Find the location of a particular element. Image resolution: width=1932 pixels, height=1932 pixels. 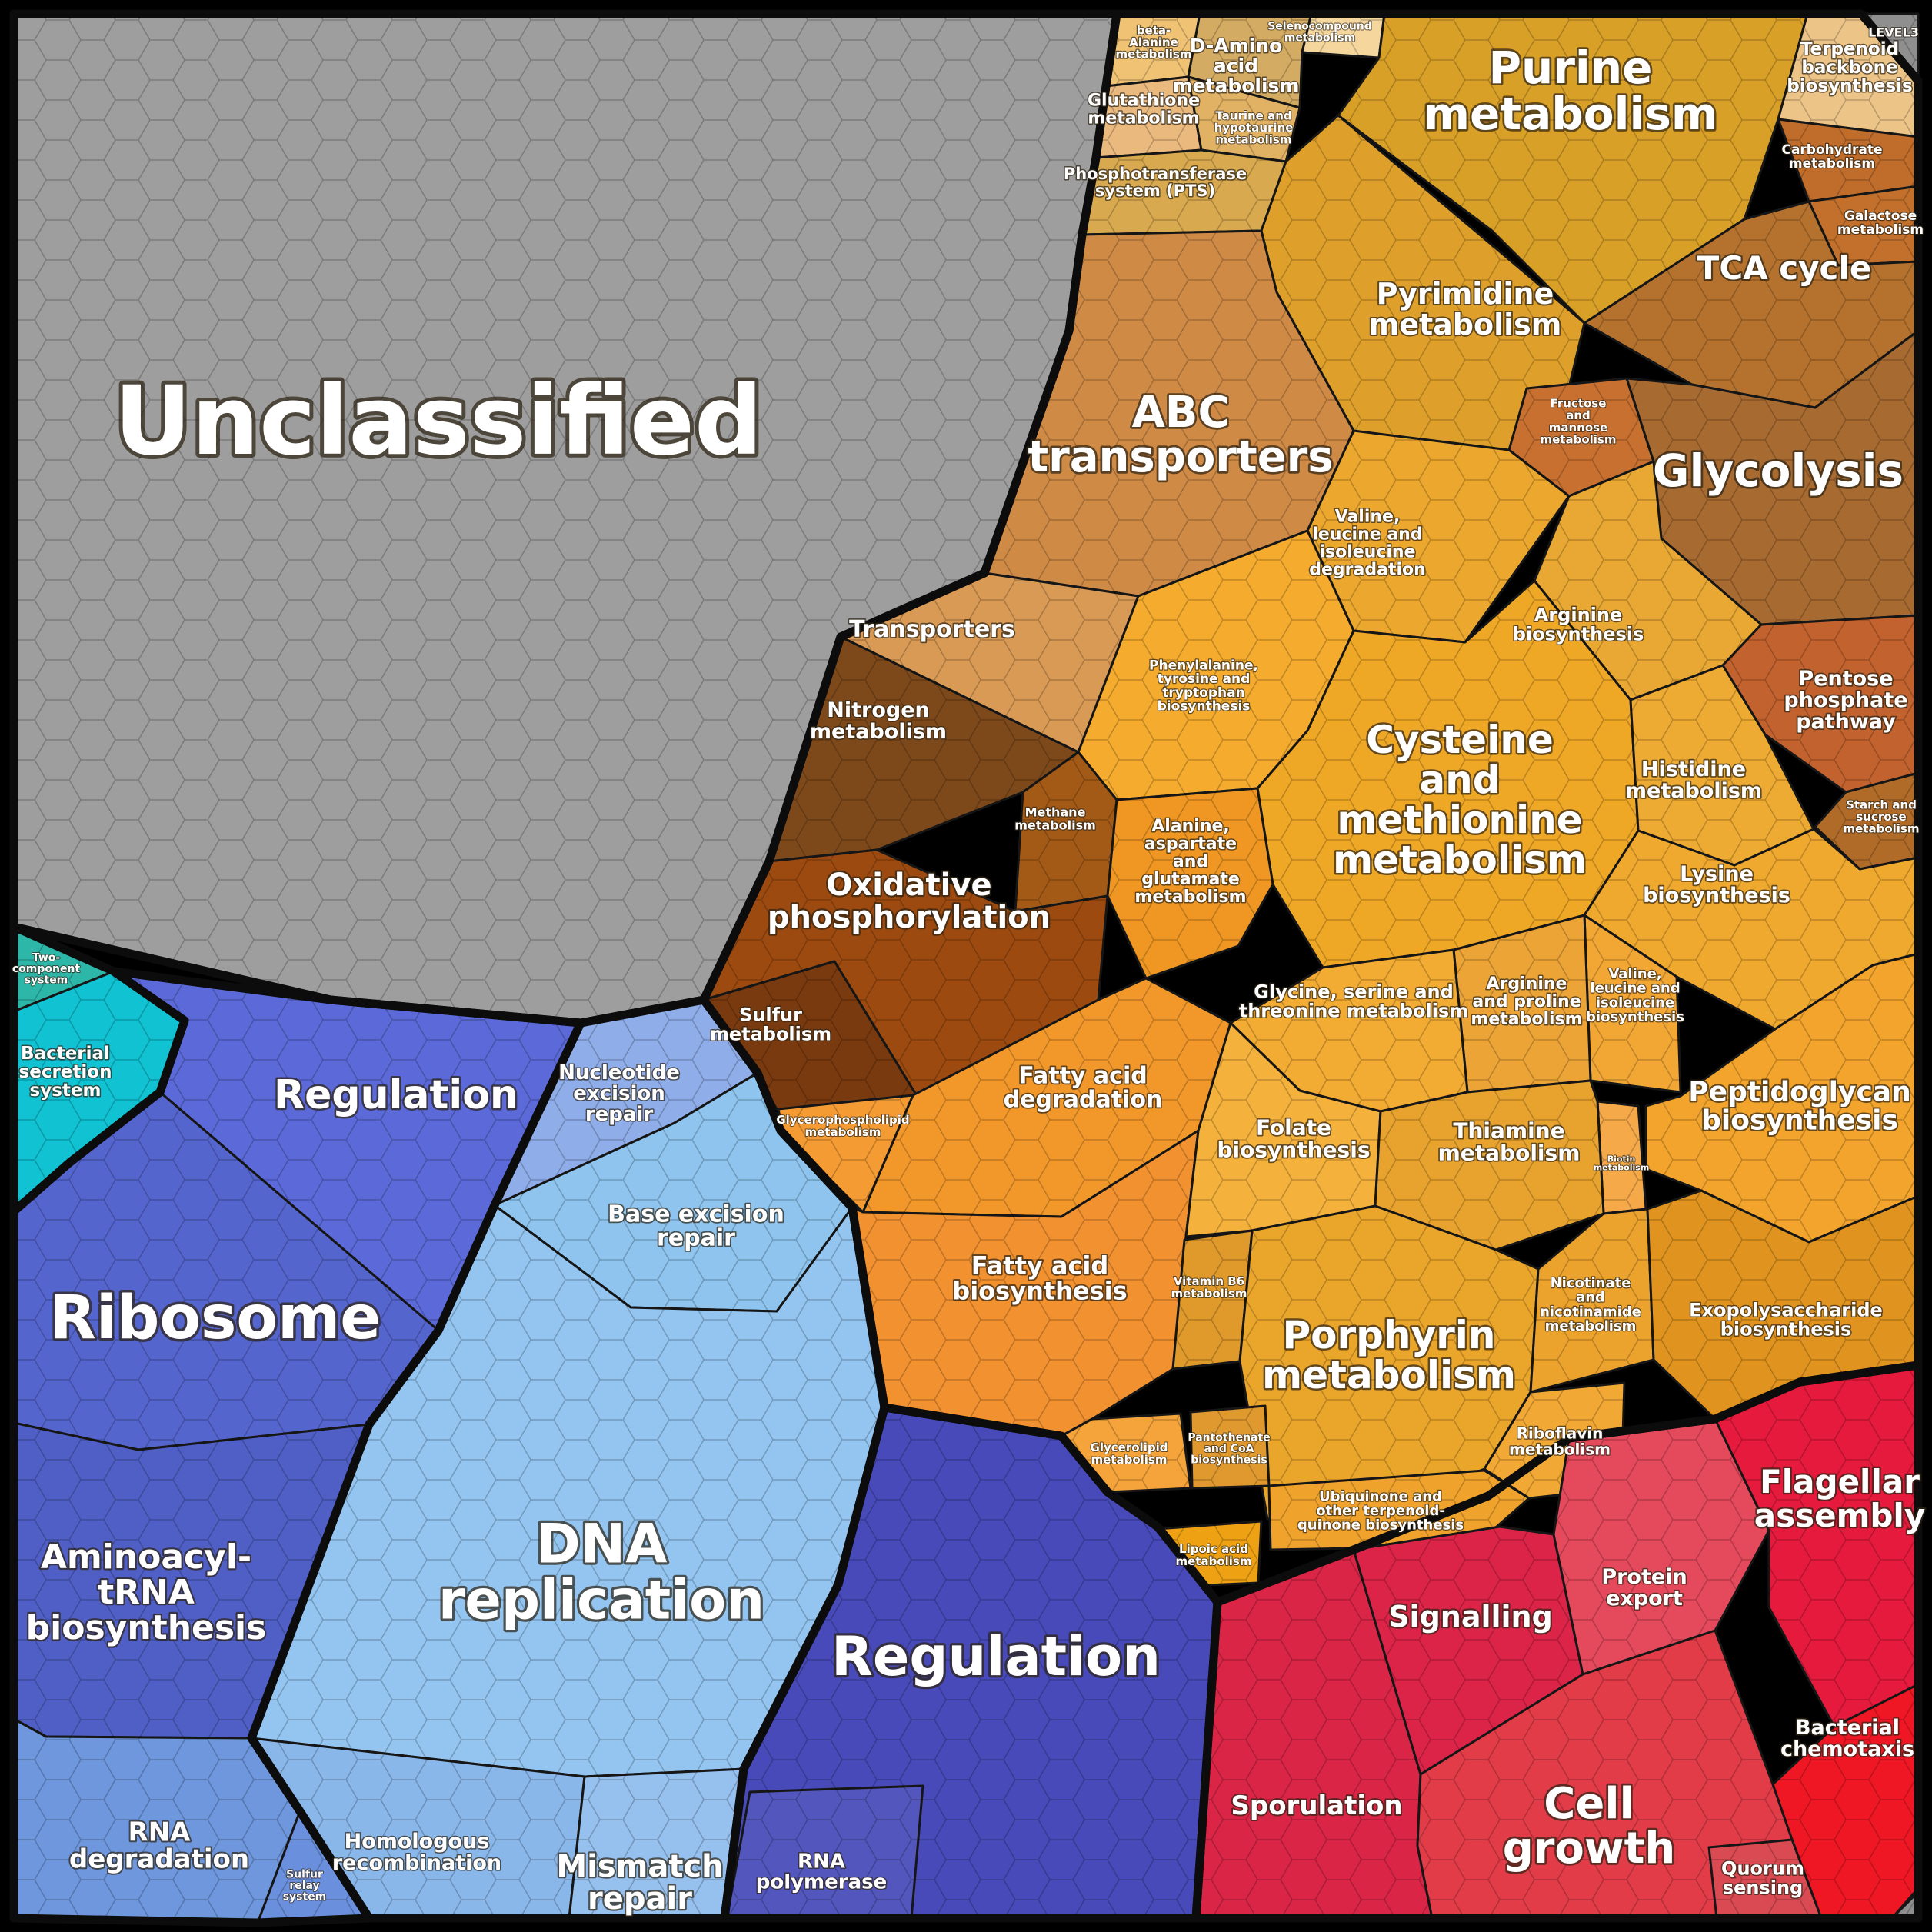

cell-rna-polymerase is located at coordinates (824, 1852).